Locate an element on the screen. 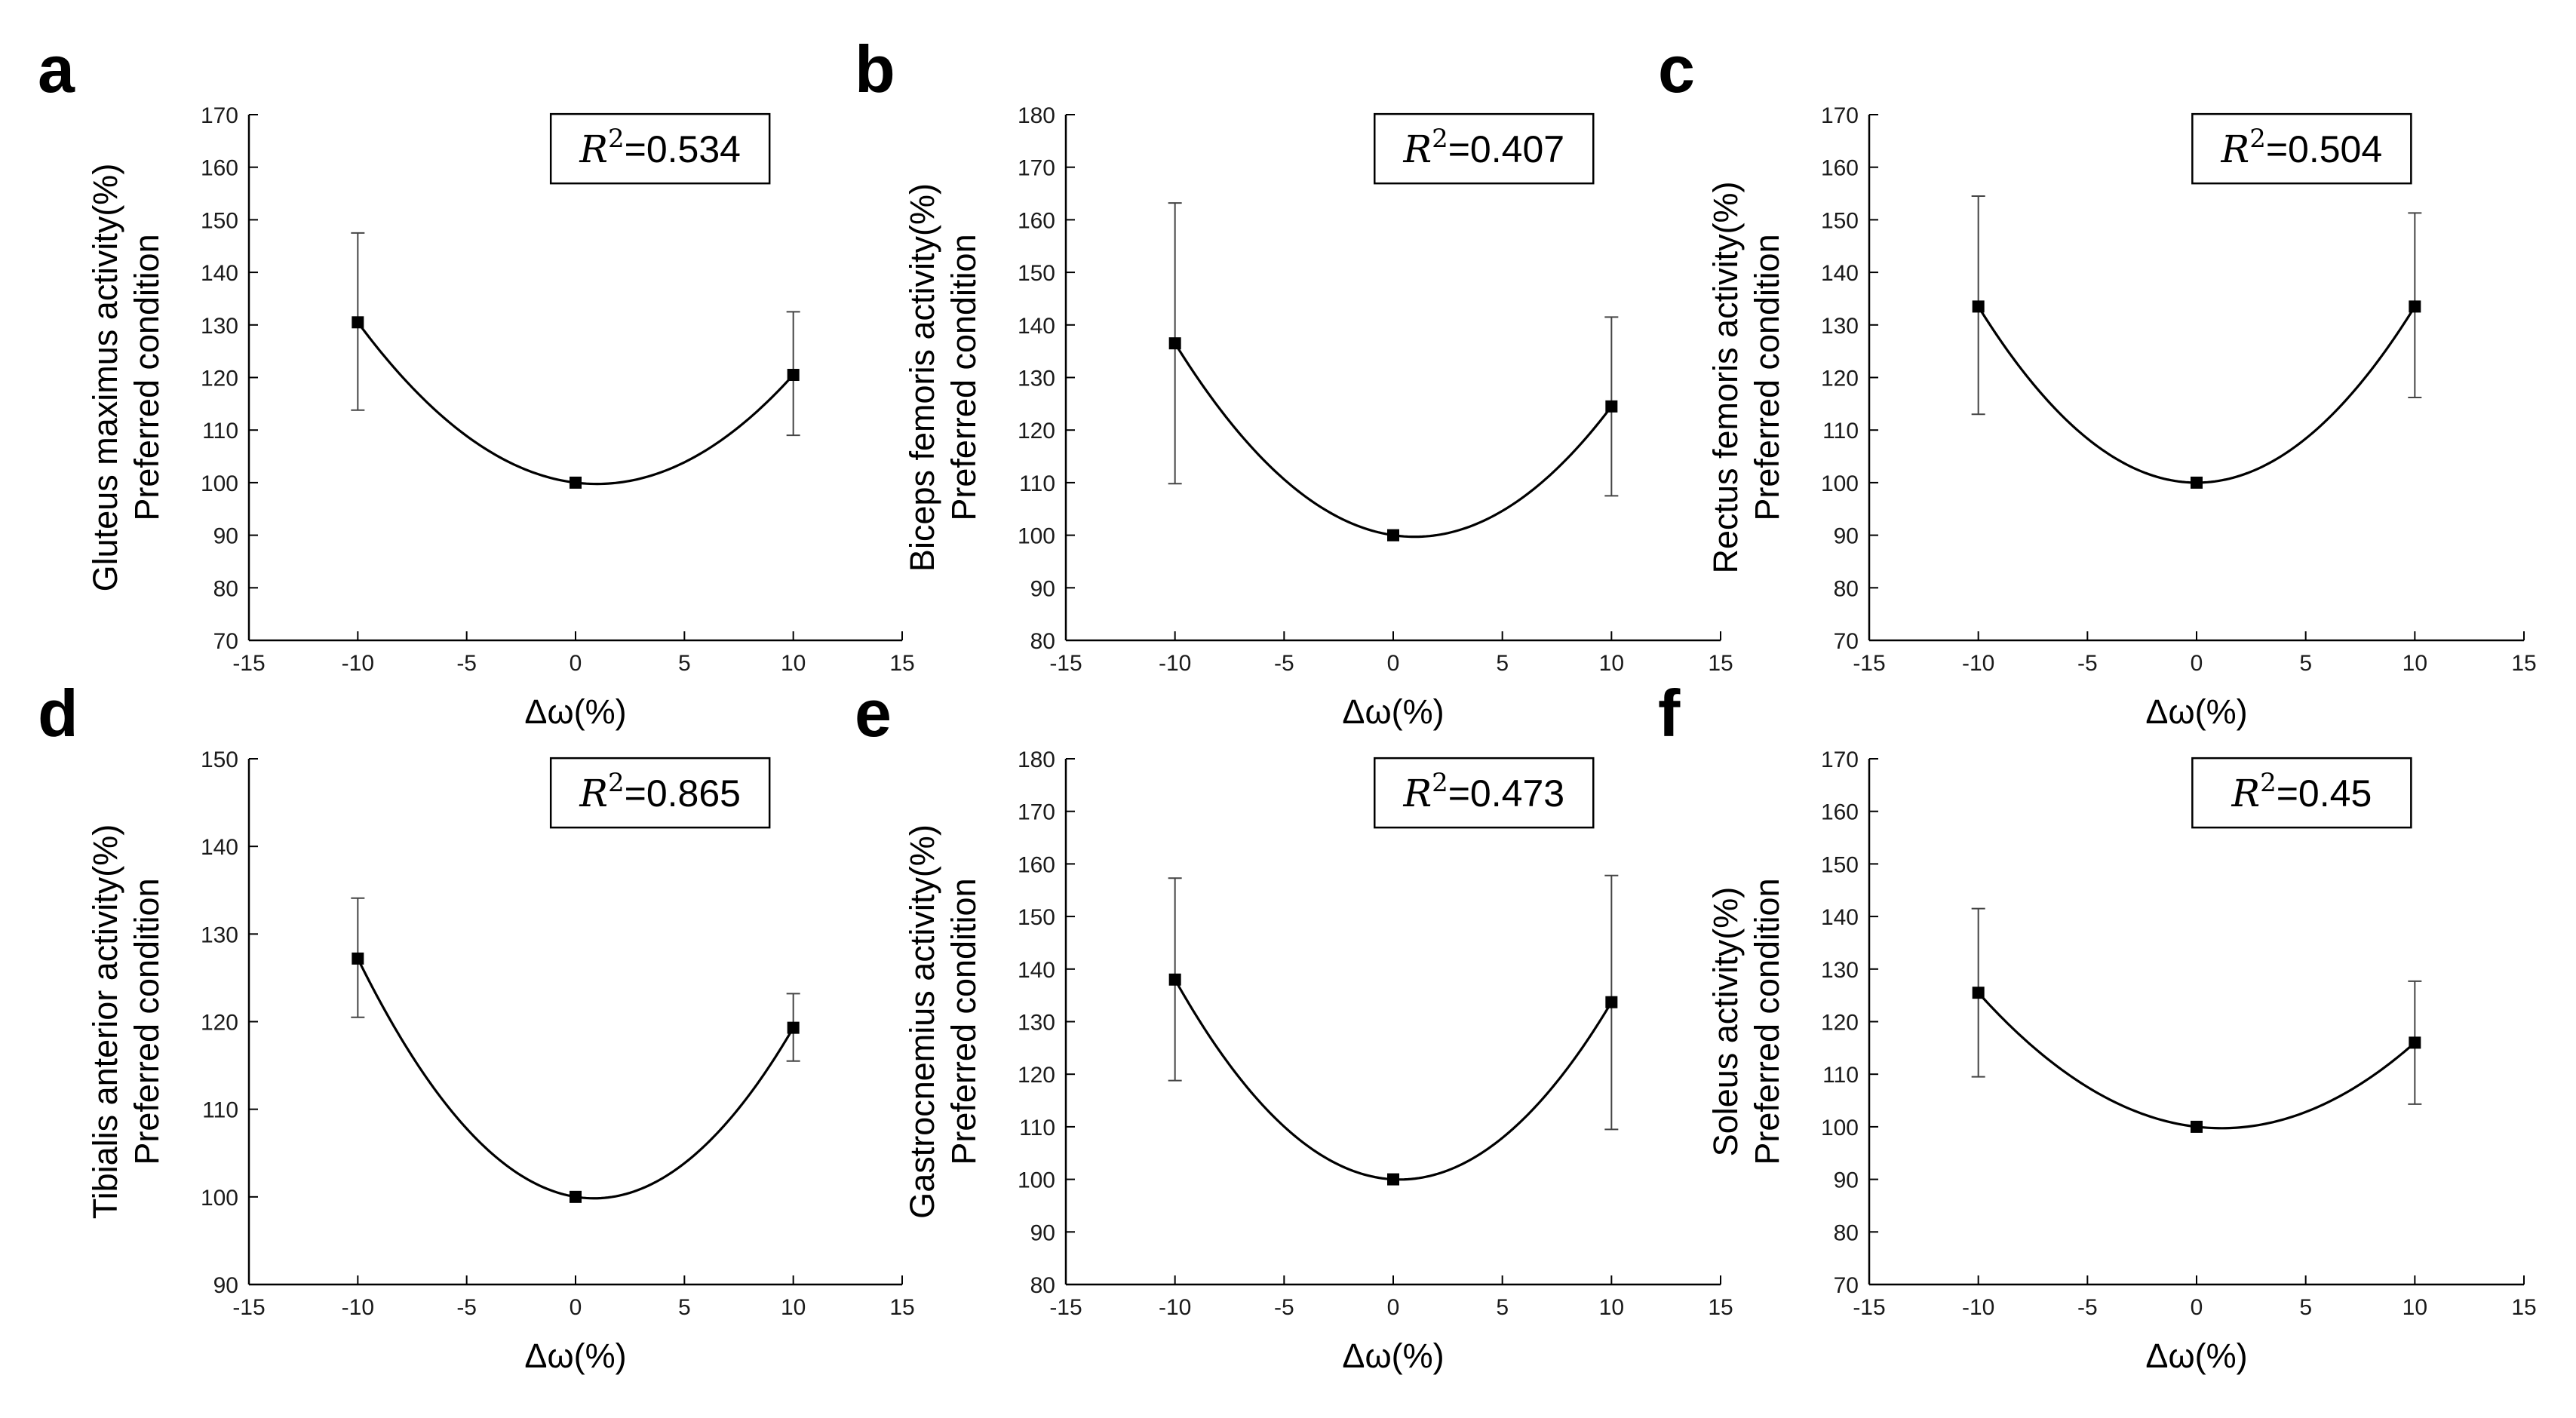  panel-label: b is located at coordinates (875, 69).